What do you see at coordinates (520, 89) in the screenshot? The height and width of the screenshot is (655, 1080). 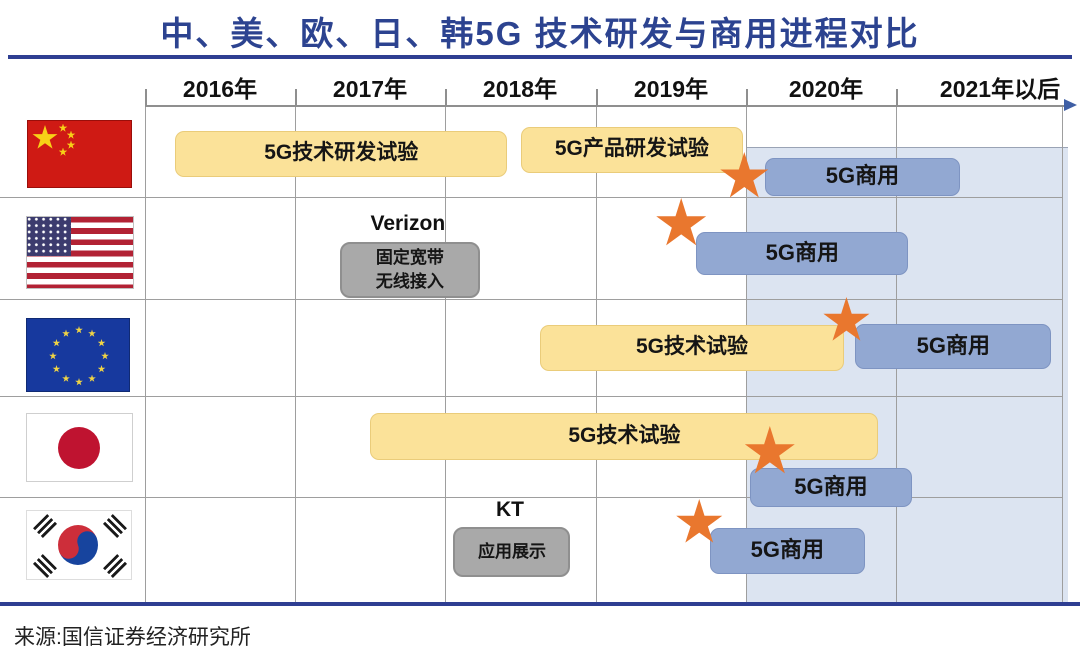 I see `year-label-2018: 2018年` at bounding box center [520, 89].